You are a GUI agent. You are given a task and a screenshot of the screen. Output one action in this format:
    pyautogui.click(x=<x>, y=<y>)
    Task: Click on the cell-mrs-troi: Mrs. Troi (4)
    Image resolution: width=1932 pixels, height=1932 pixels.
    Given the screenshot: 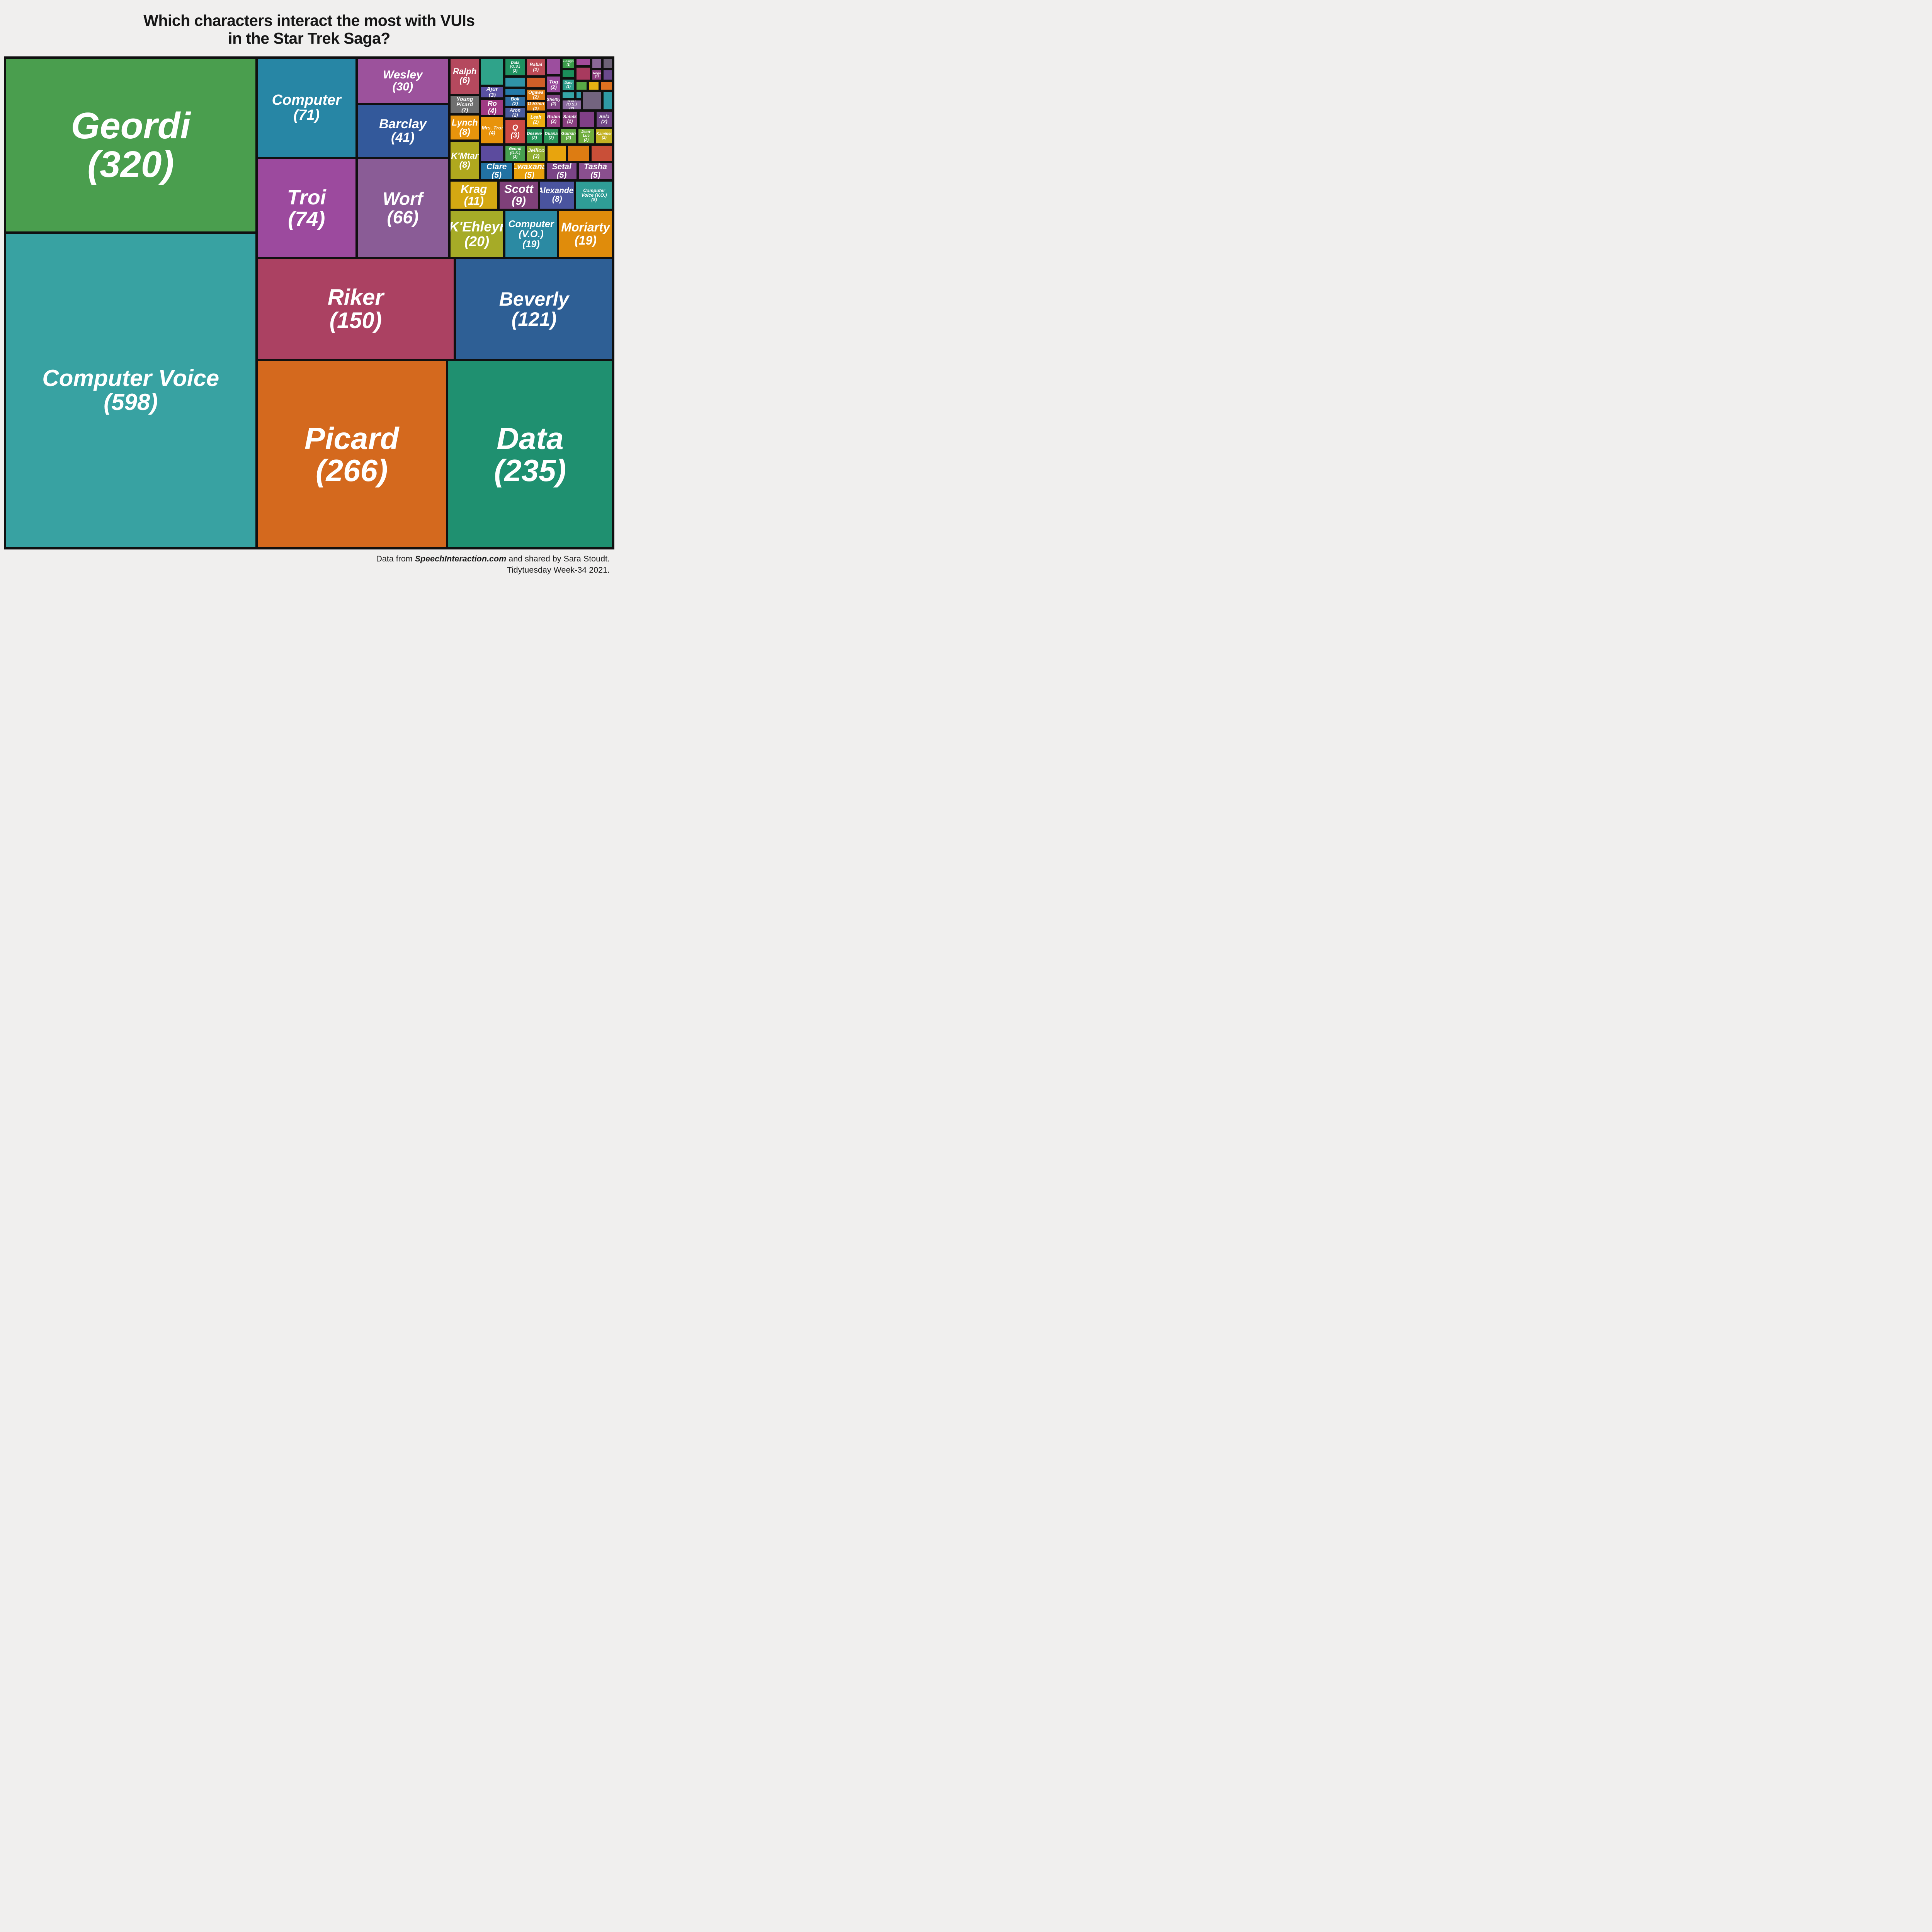 What is the action you would take?
    pyautogui.click(x=492, y=130)
    